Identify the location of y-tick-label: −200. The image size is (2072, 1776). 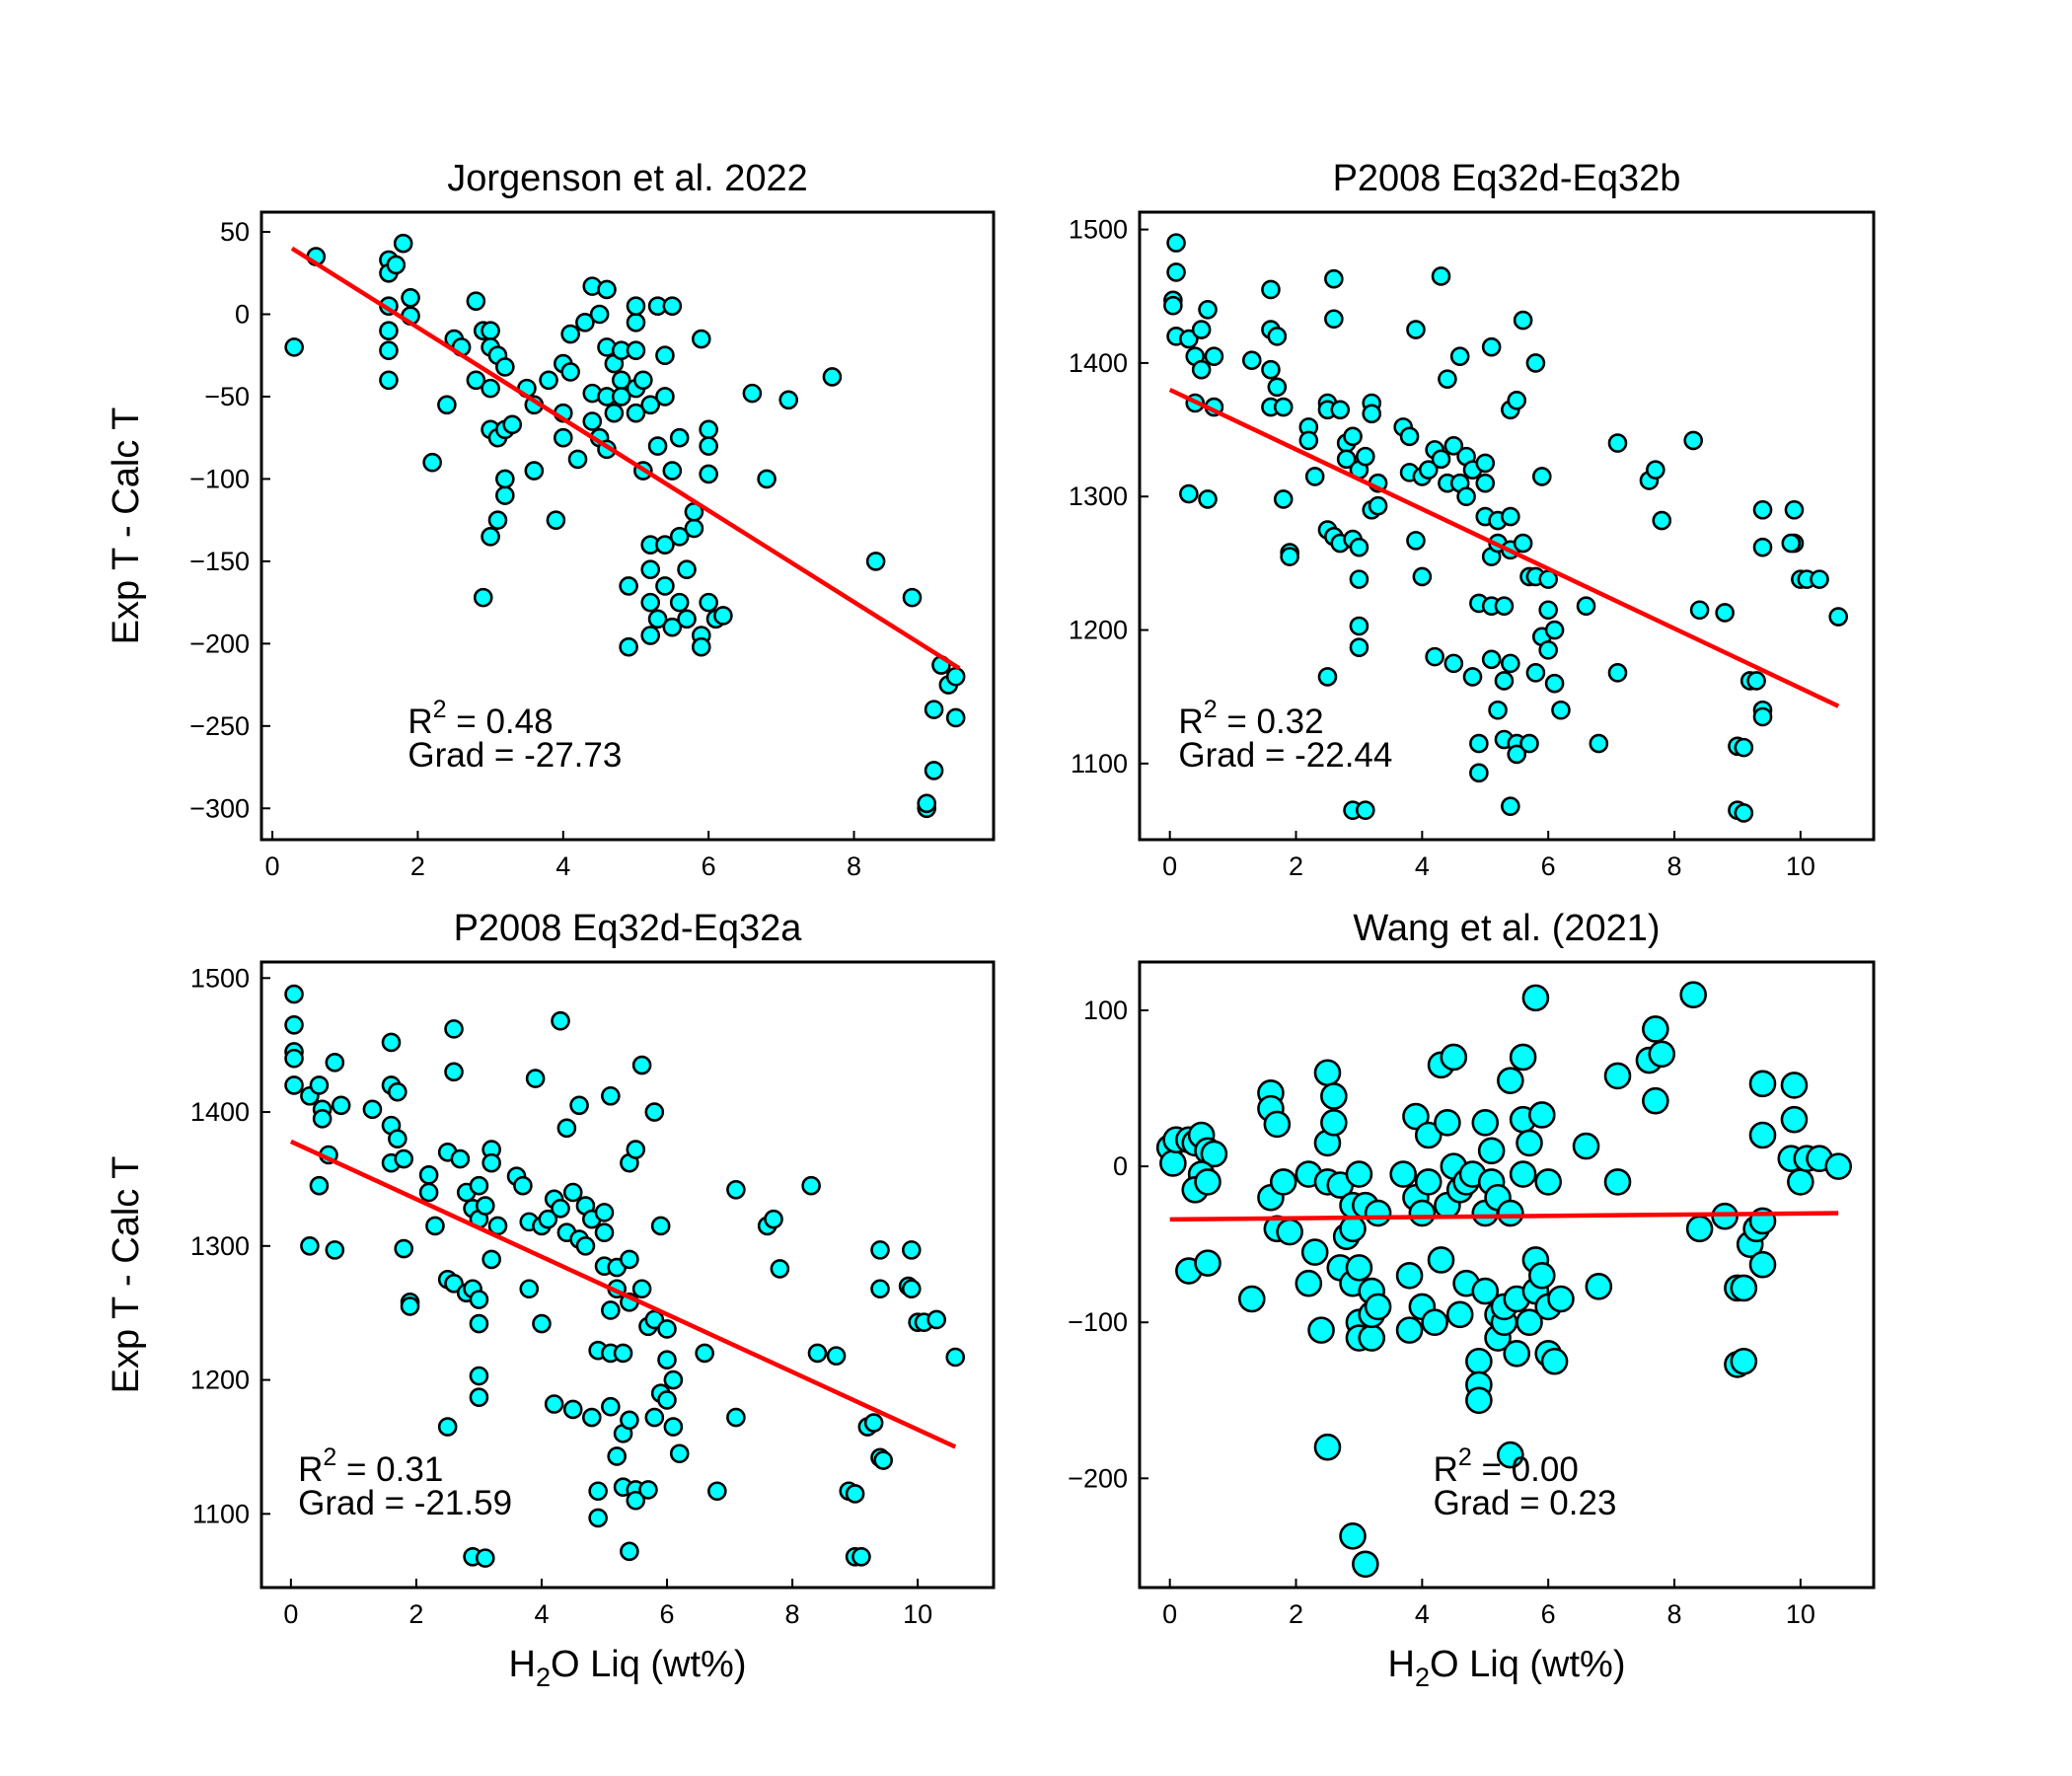
(219, 644).